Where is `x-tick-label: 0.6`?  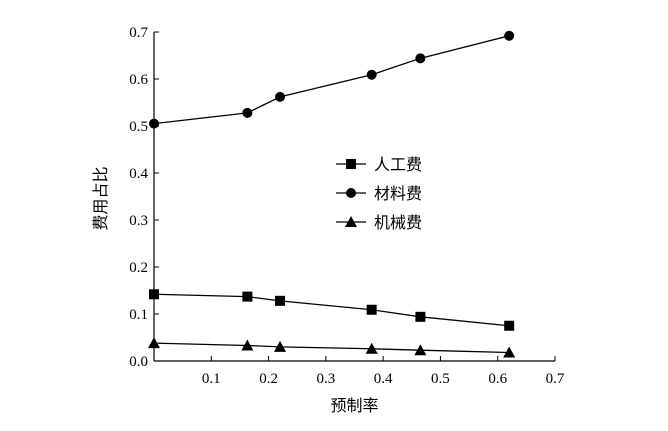
x-tick-label: 0.6 is located at coordinates (497, 379).